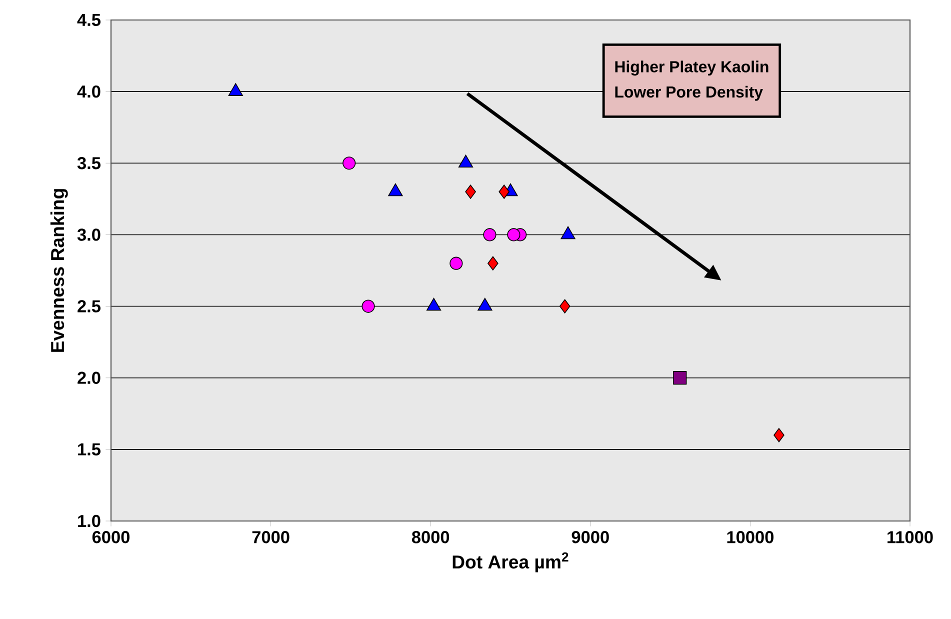  Describe the element at coordinates (89, 306) in the screenshot. I see `y-tick-label: 2.5` at that location.